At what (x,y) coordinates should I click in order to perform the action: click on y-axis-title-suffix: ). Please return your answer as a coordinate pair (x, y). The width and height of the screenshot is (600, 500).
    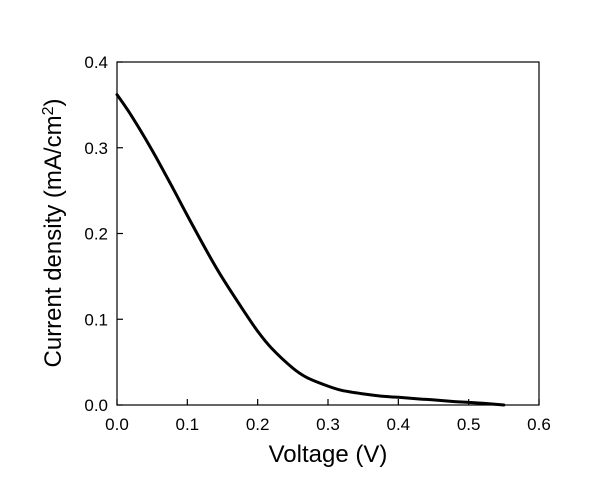
    Looking at the image, I should click on (53, 103).